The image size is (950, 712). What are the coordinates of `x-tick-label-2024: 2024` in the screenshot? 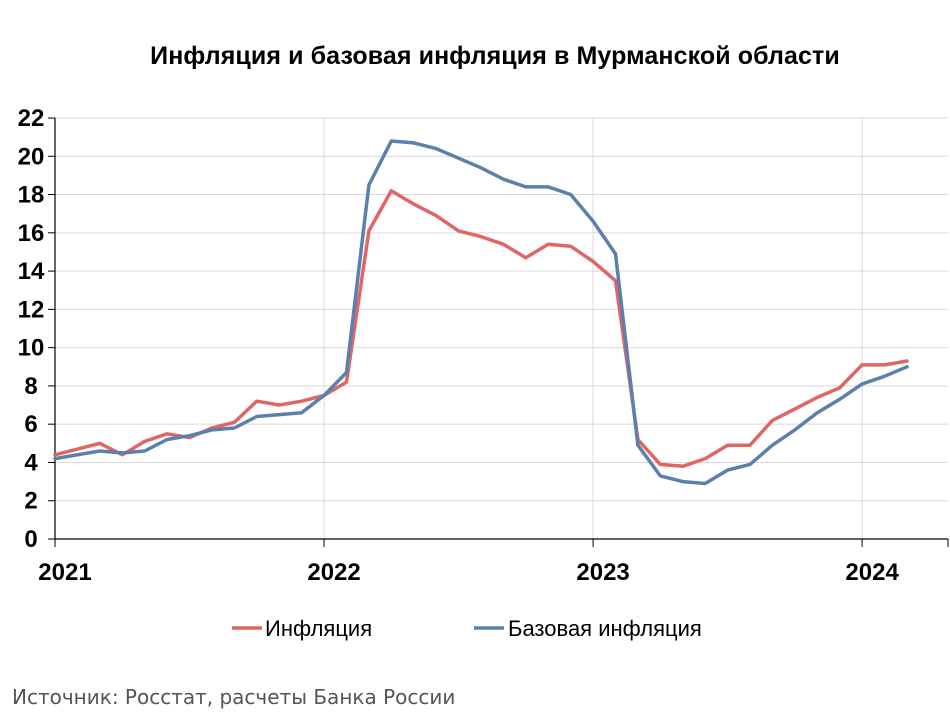 It's located at (872, 572).